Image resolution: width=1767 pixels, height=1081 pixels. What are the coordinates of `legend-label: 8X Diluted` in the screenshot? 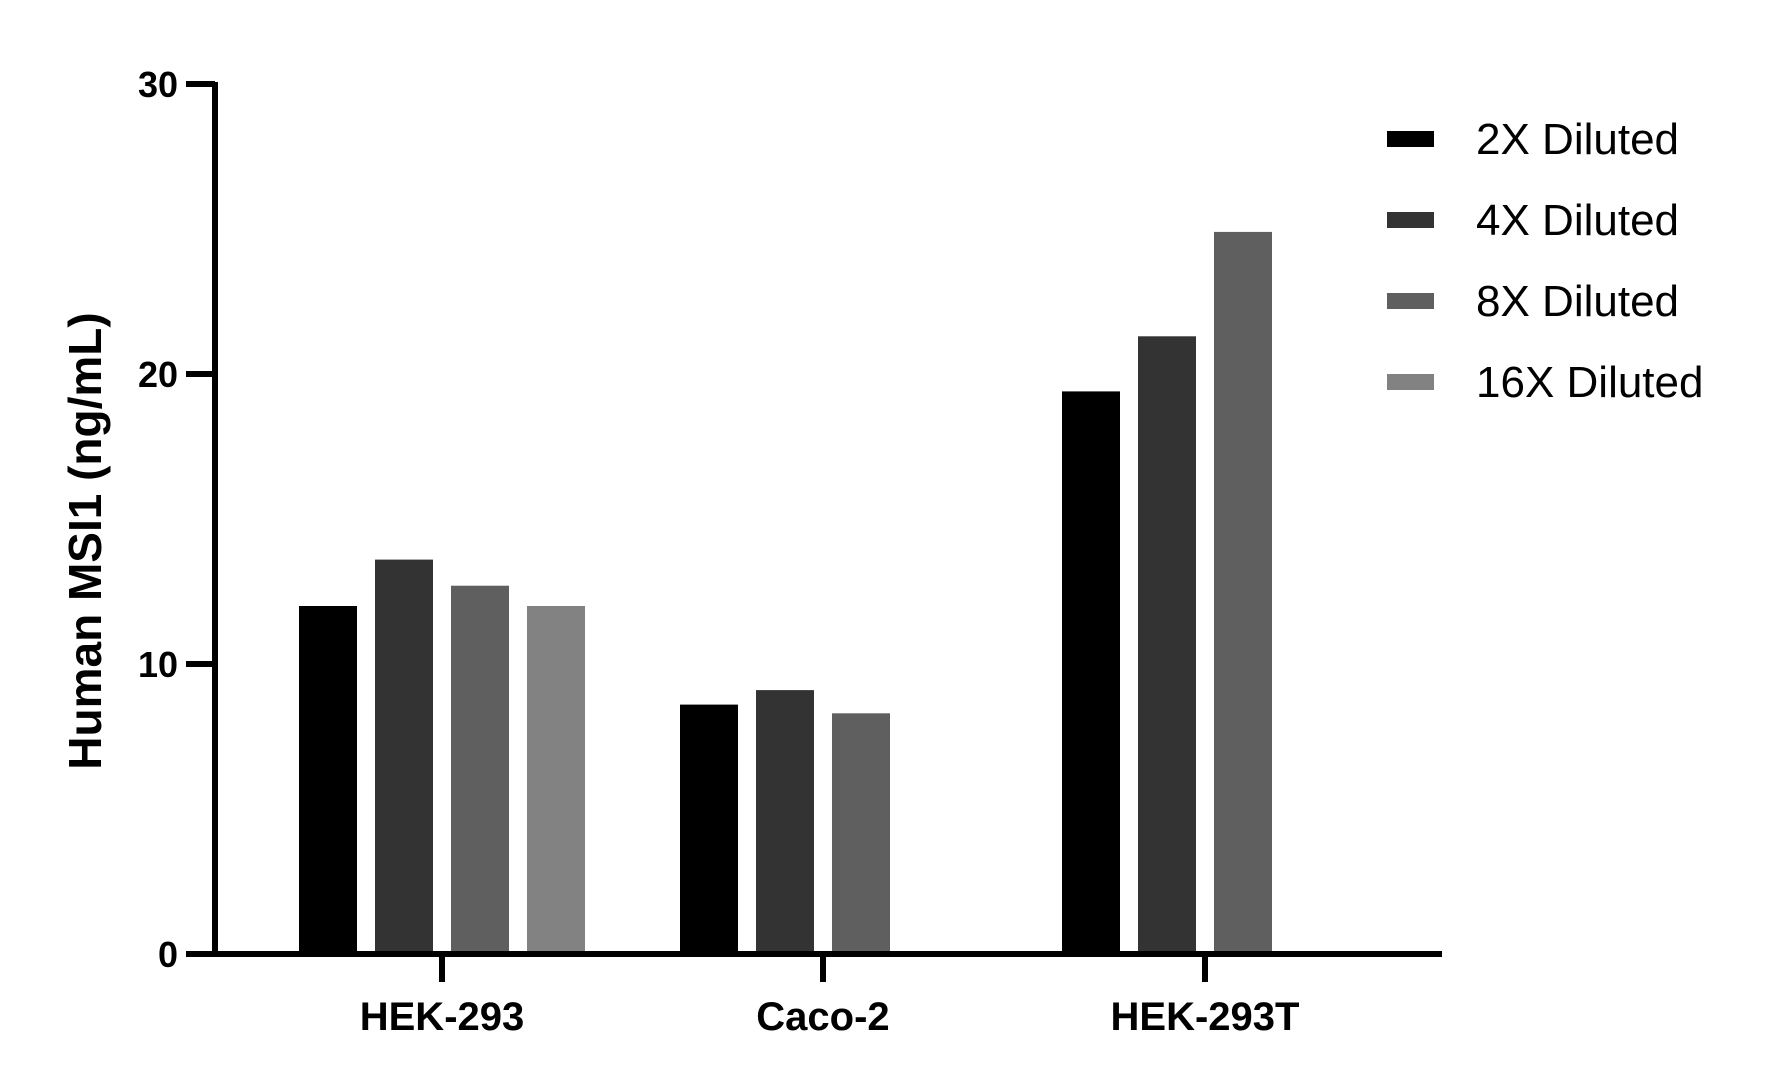 It's located at (1577, 301).